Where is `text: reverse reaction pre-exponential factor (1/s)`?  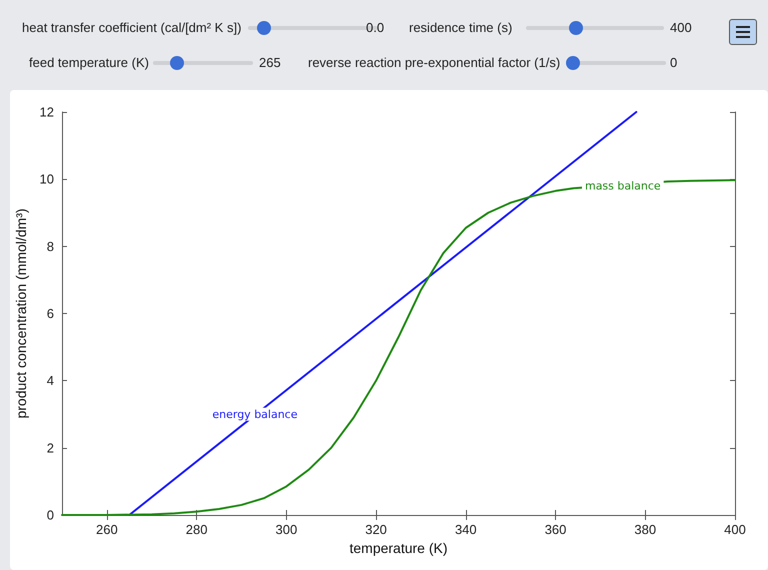 text: reverse reaction pre-exponential factor (1/s) is located at coordinates (434, 62).